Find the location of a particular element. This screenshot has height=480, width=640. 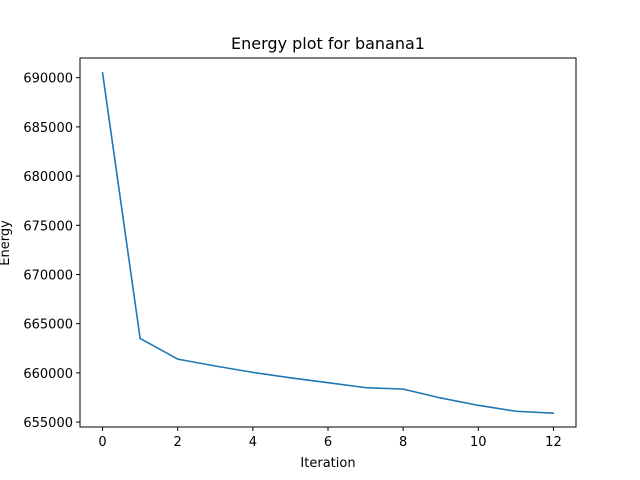

y-tick-label: 685000 is located at coordinates (48, 128).